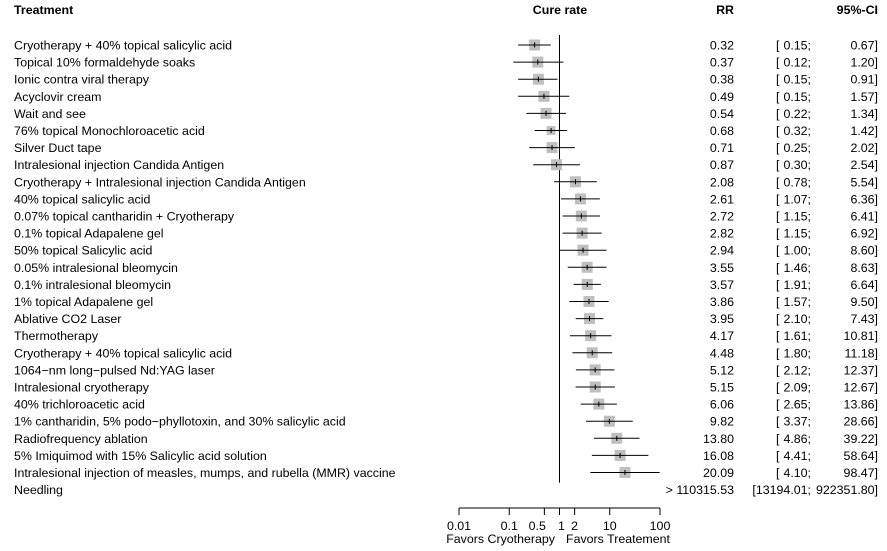 Image resolution: width=887 pixels, height=551 pixels. I want to click on row-label: Intralesional injection Candida Antigen, so click(119, 165).